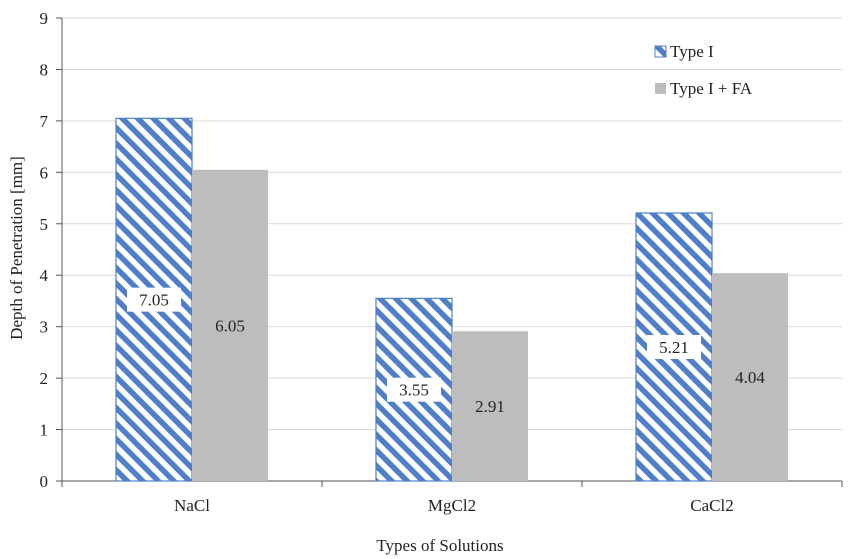 The width and height of the screenshot is (854, 559). I want to click on legend-swatch-type-i-fa, so click(660, 88).